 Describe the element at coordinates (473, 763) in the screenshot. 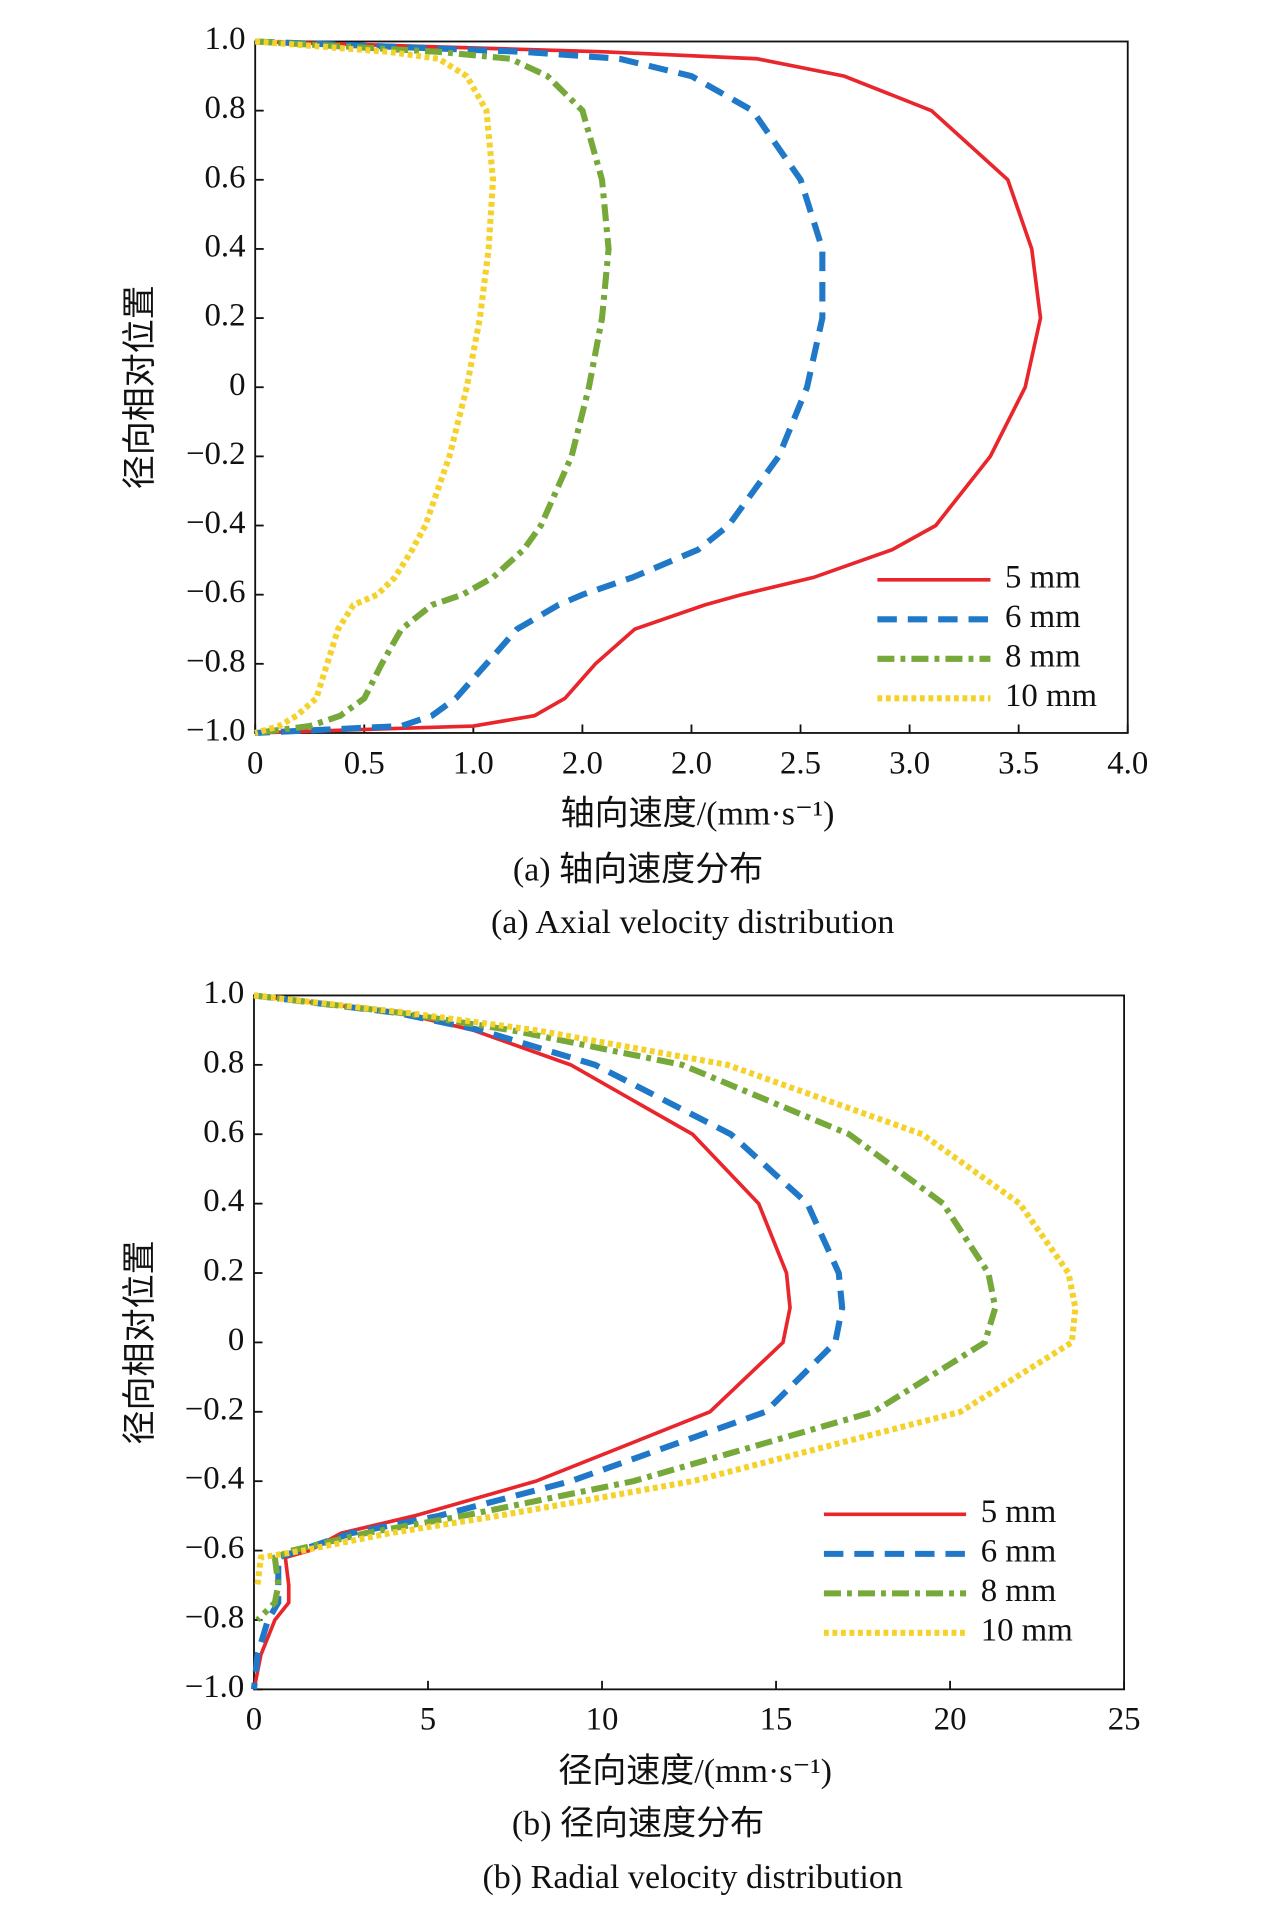

I see `x-tick-label: 1.0` at that location.